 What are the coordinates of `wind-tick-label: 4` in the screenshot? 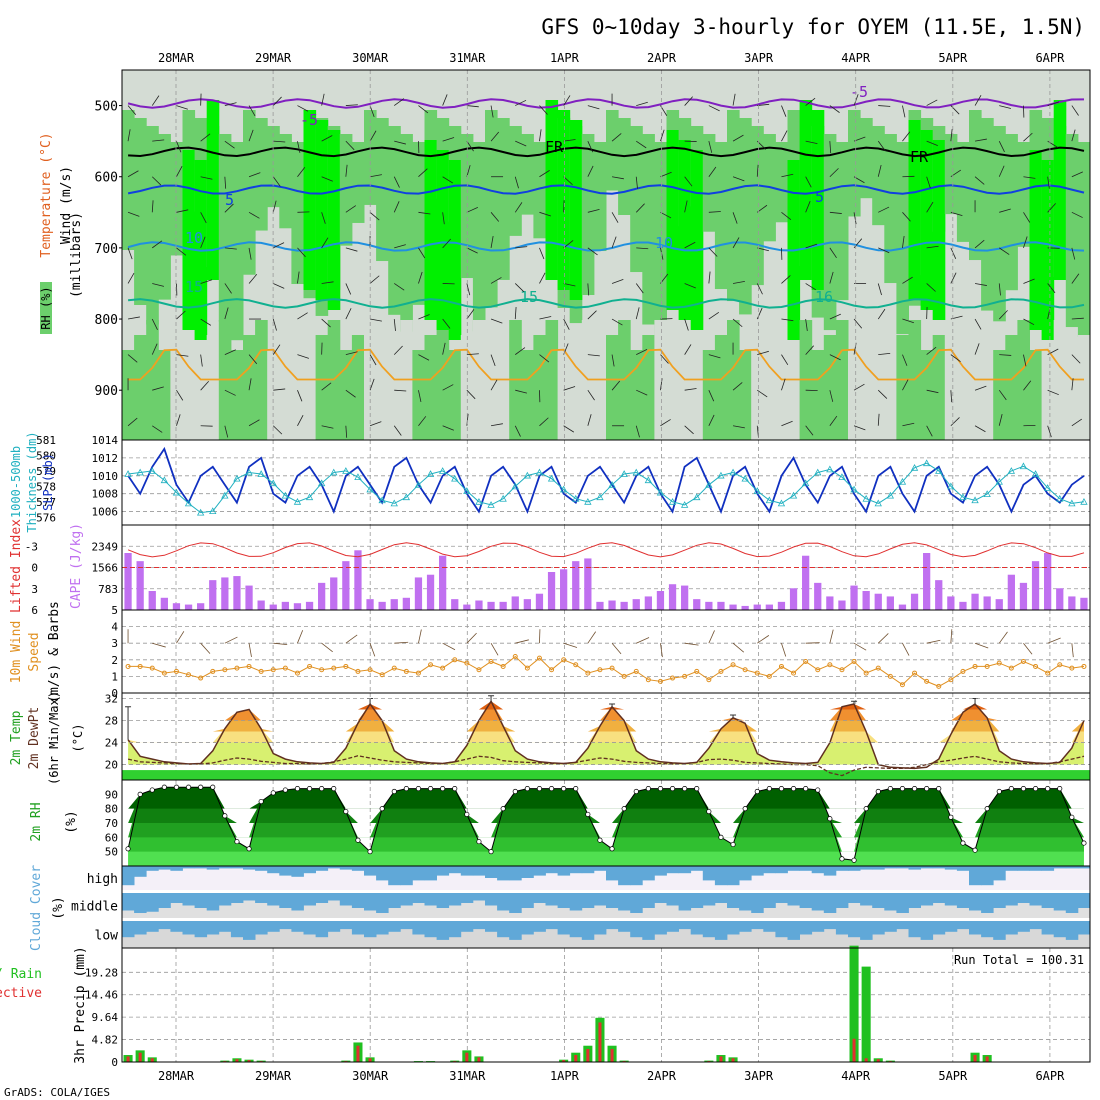 It's located at (114, 627).